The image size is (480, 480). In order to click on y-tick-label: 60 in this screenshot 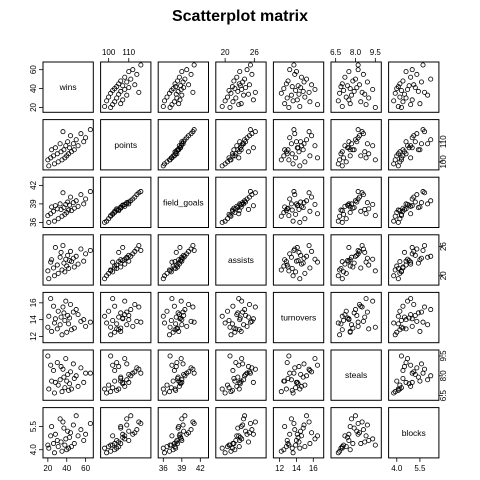, I will do `click(33, 69)`.